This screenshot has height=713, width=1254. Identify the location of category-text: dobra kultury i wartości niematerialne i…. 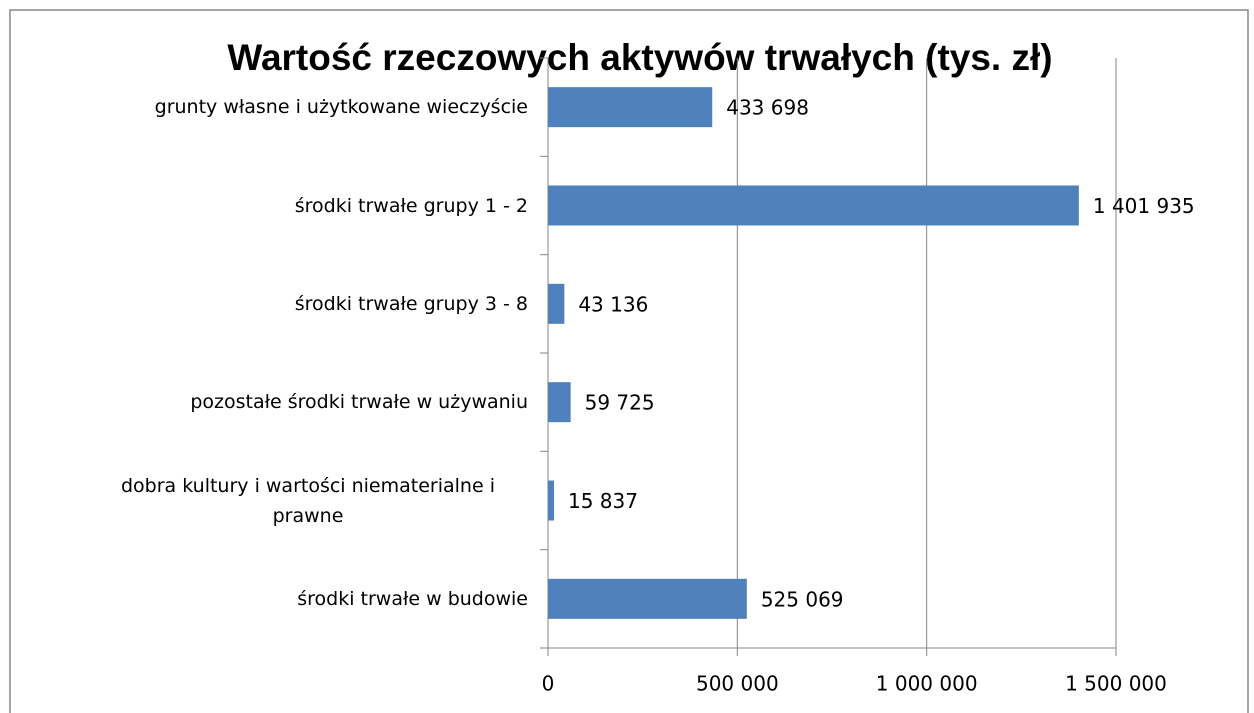
(308, 500).